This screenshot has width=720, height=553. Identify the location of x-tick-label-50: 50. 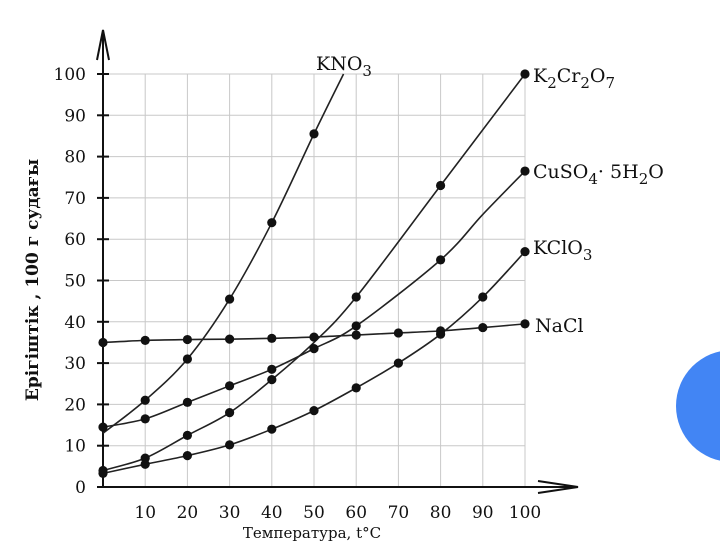
(314, 513).